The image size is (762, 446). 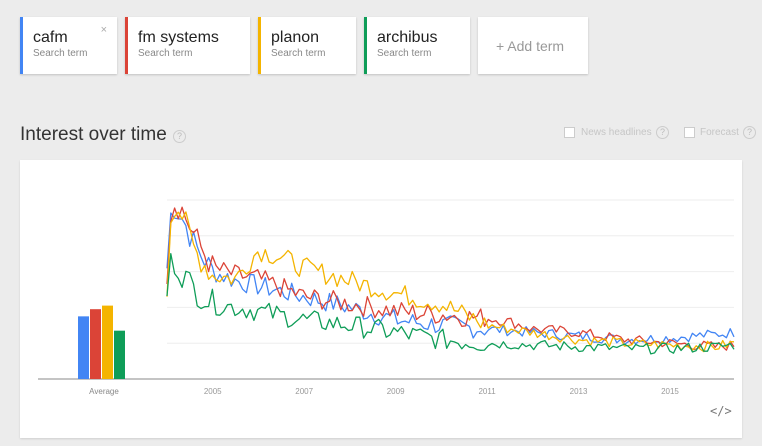 I want to click on term-card-cafm: cafm Search term ×, so click(x=68, y=45).